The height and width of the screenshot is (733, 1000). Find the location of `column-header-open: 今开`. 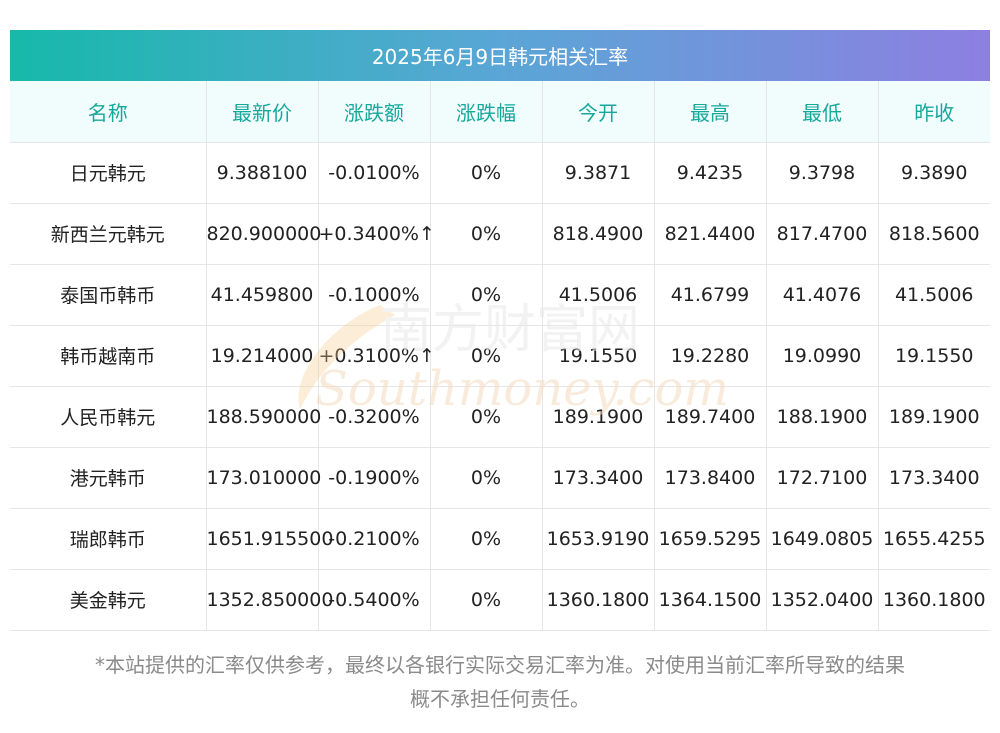

column-header-open: 今开 is located at coordinates (598, 112).